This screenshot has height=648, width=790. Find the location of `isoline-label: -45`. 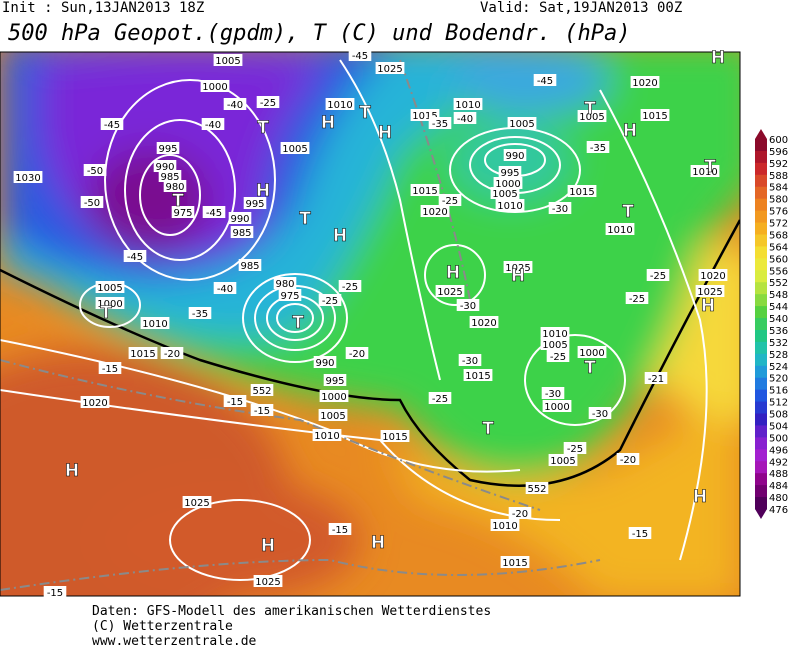

isoline-label: -45 is located at coordinates (135, 257).